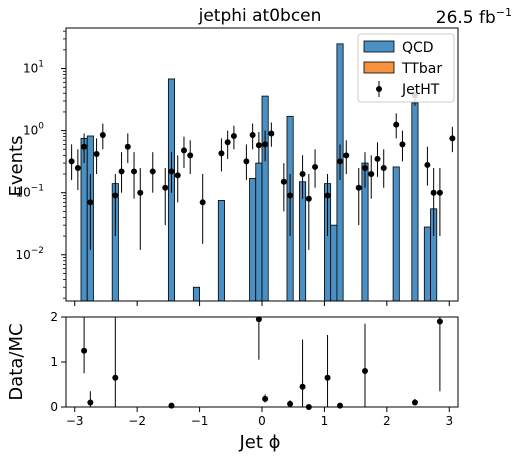 The width and height of the screenshot is (521, 460). Describe the element at coordinates (379, 46) in the screenshot. I see `legend-swatch-qcd` at that location.